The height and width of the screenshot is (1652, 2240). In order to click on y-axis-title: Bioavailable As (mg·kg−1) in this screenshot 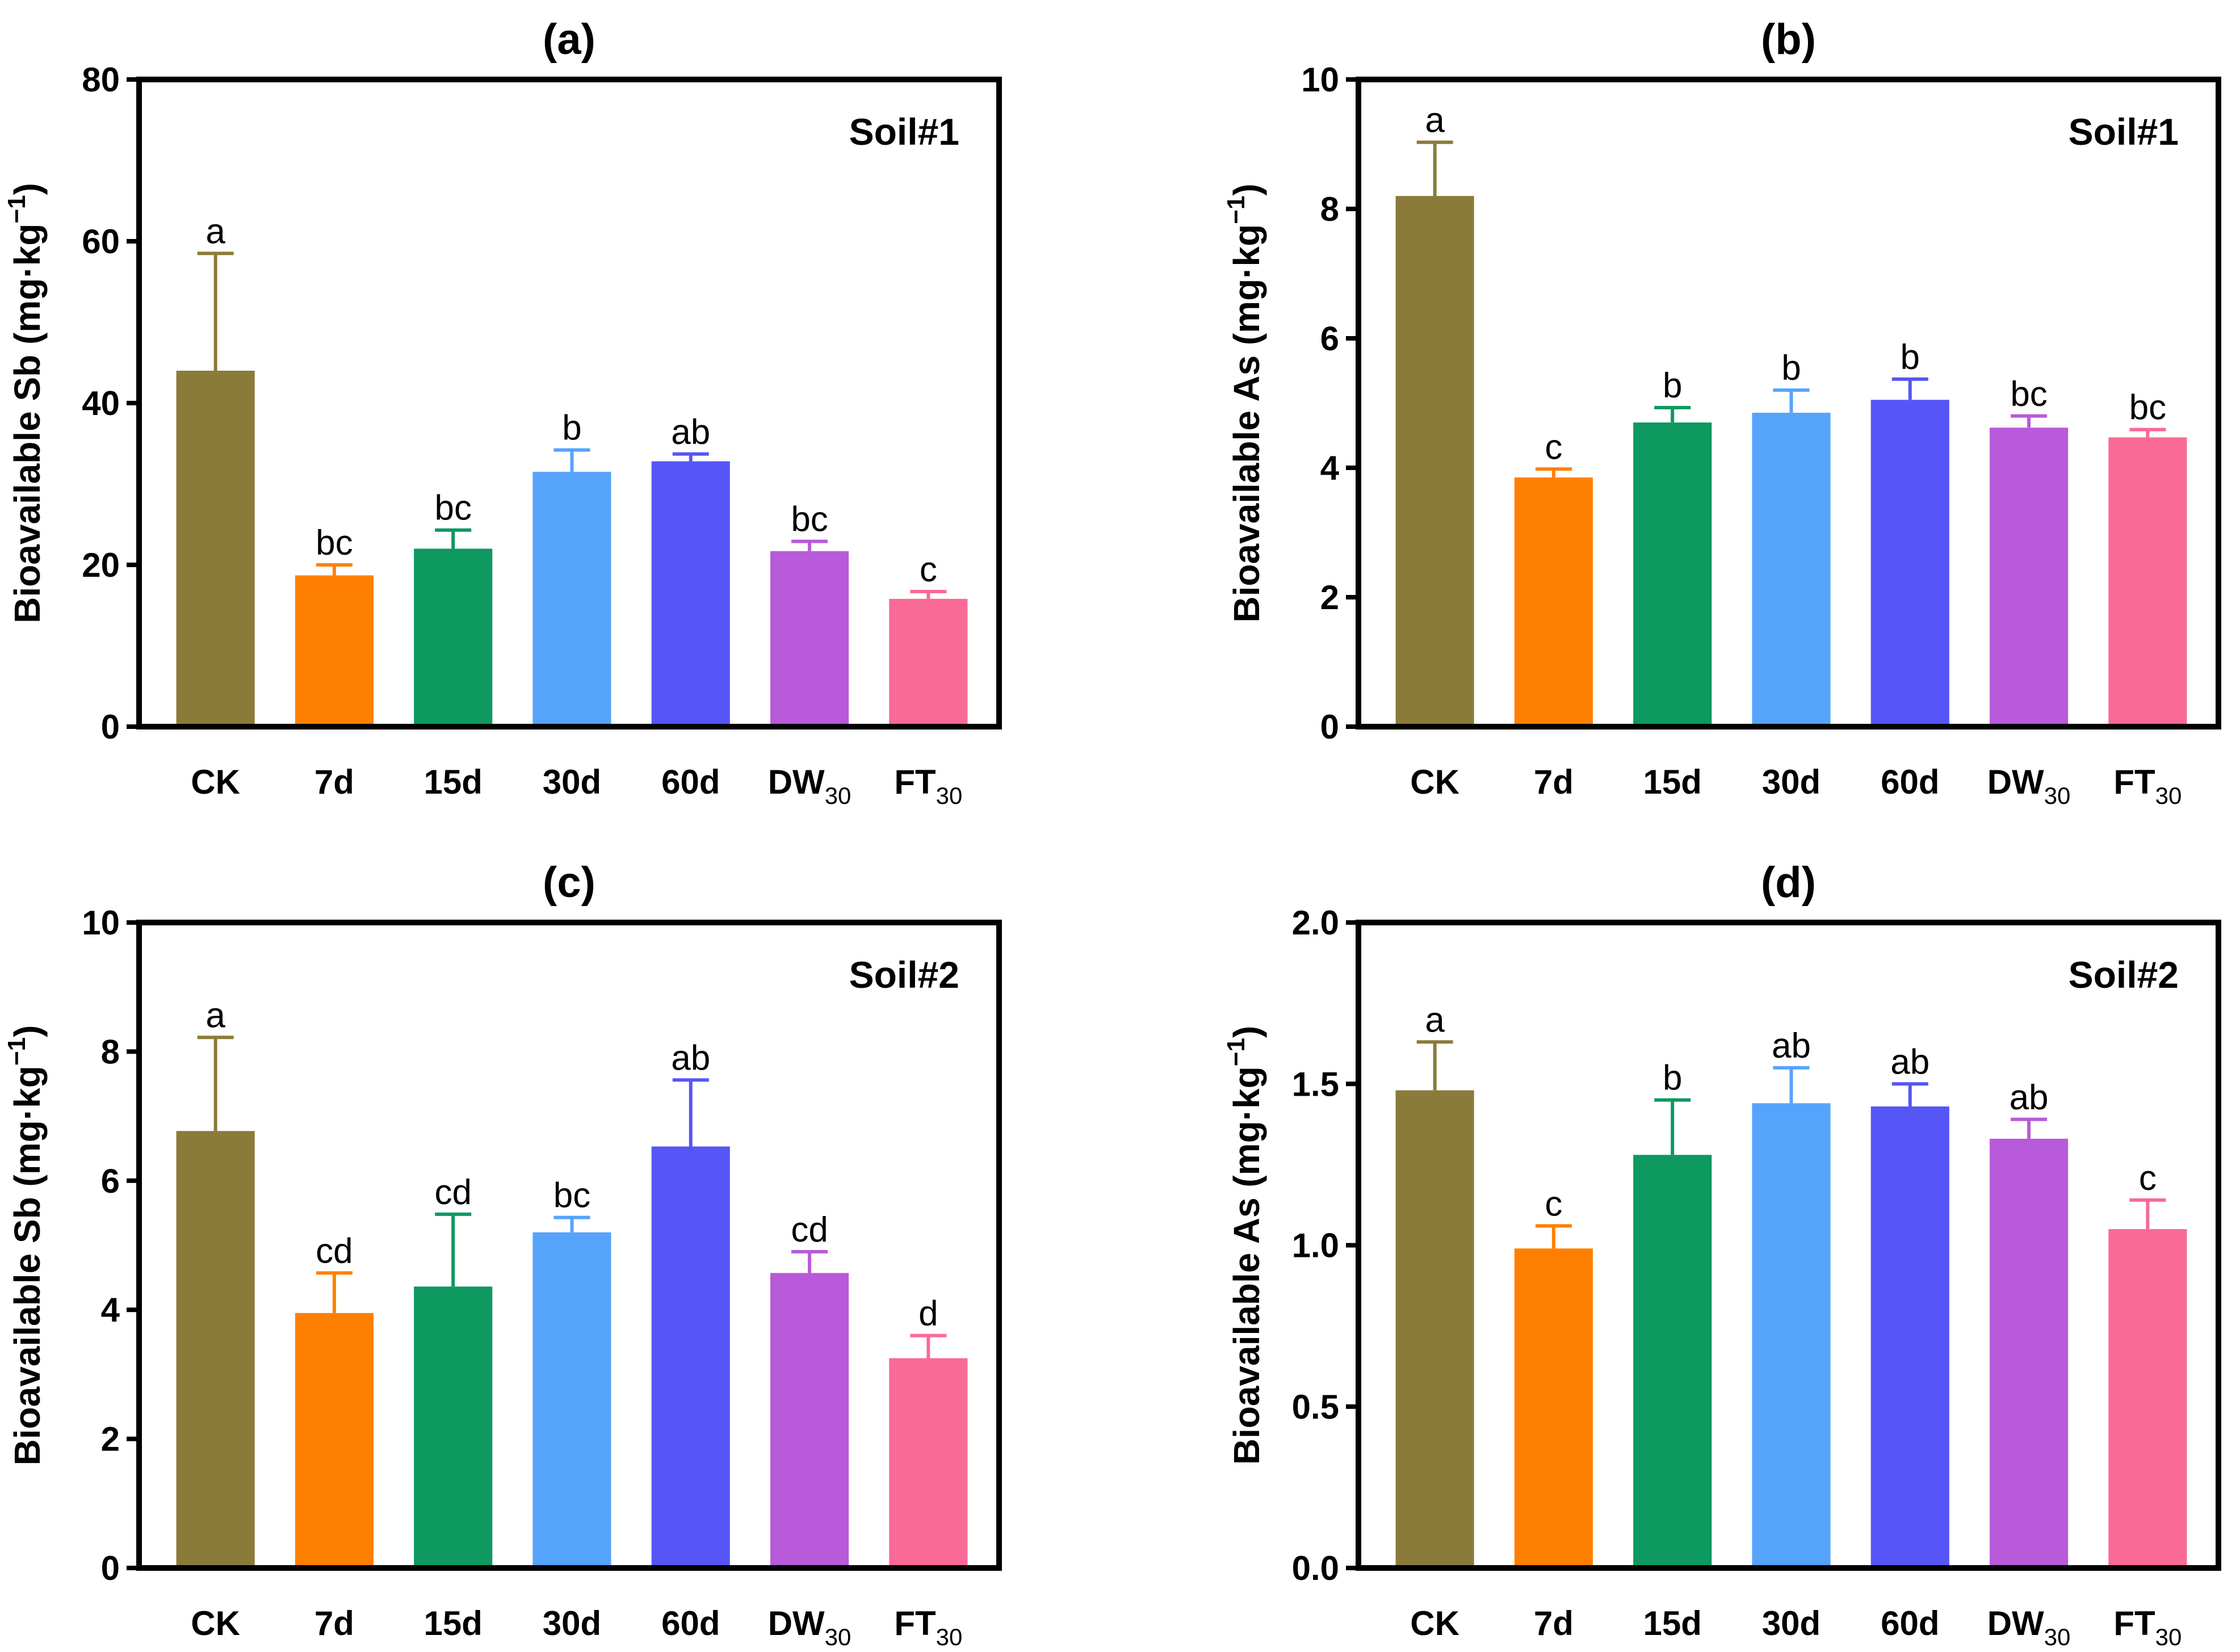, I will do `click(1244, 1245)`.